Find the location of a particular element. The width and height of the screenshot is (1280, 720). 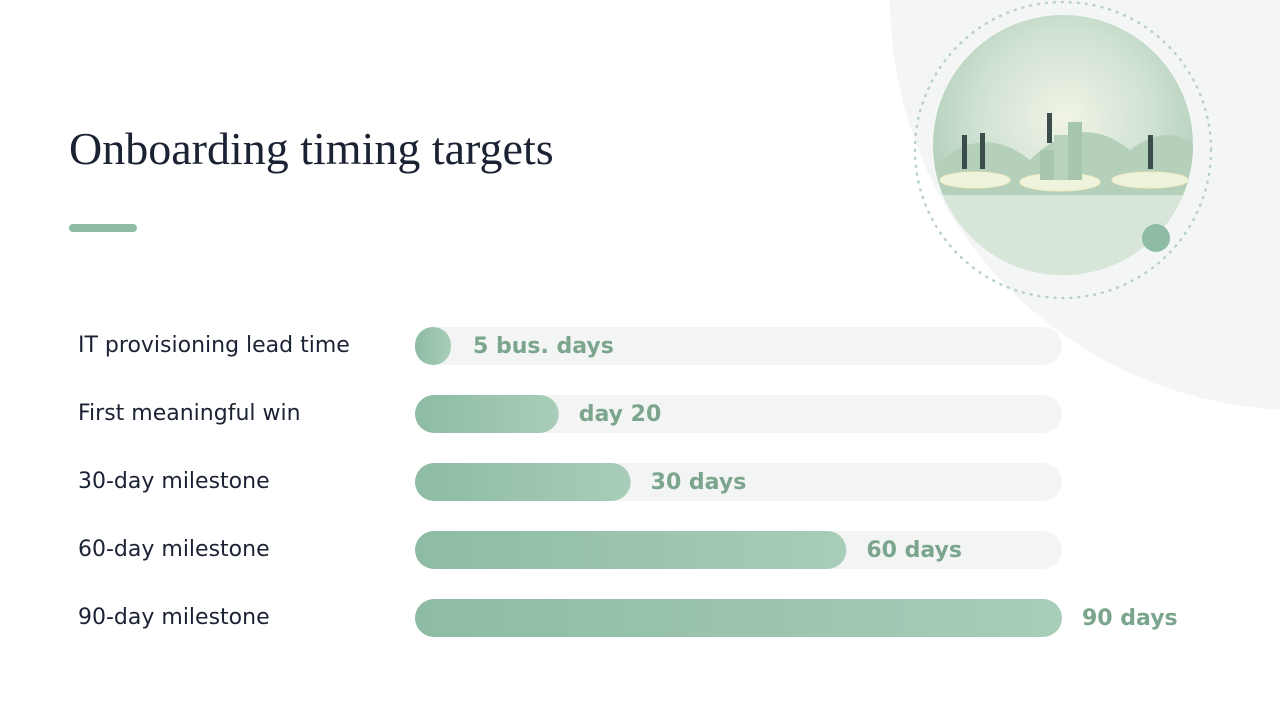

category-label: 90-day milestone is located at coordinates (174, 617).